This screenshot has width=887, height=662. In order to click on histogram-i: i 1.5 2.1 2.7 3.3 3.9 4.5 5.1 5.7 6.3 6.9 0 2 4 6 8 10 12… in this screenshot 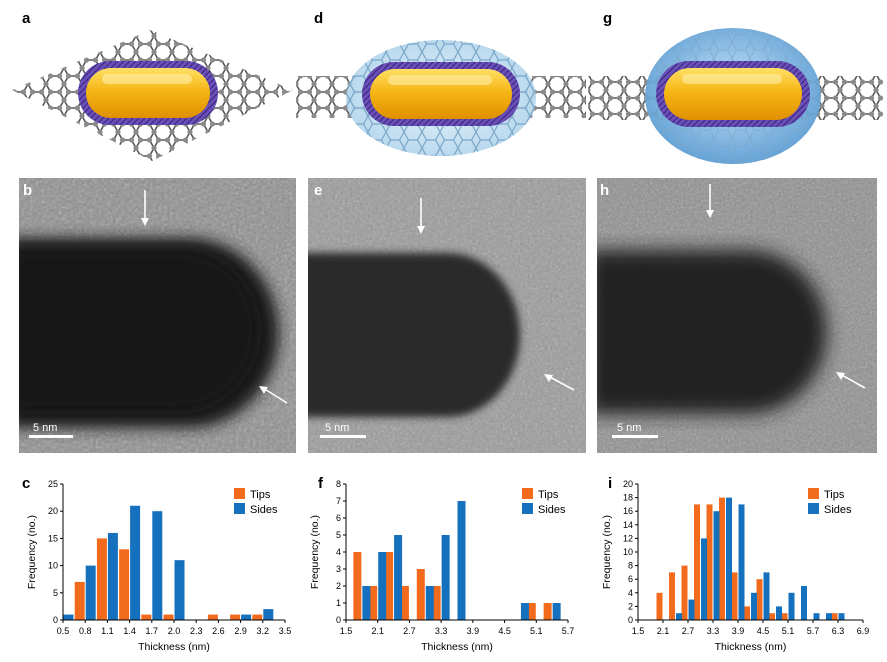, I will do `click(735, 564)`.